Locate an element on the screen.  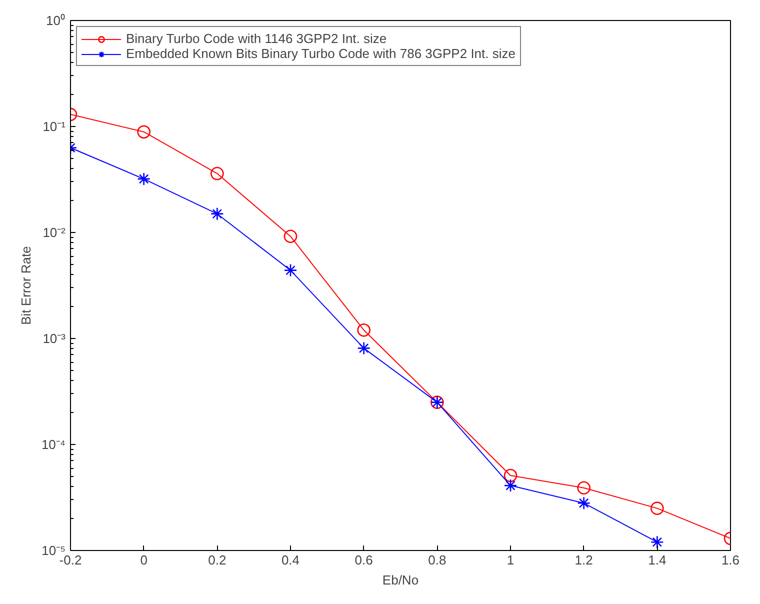
x-tick-label: 1 is located at coordinates (510, 560).